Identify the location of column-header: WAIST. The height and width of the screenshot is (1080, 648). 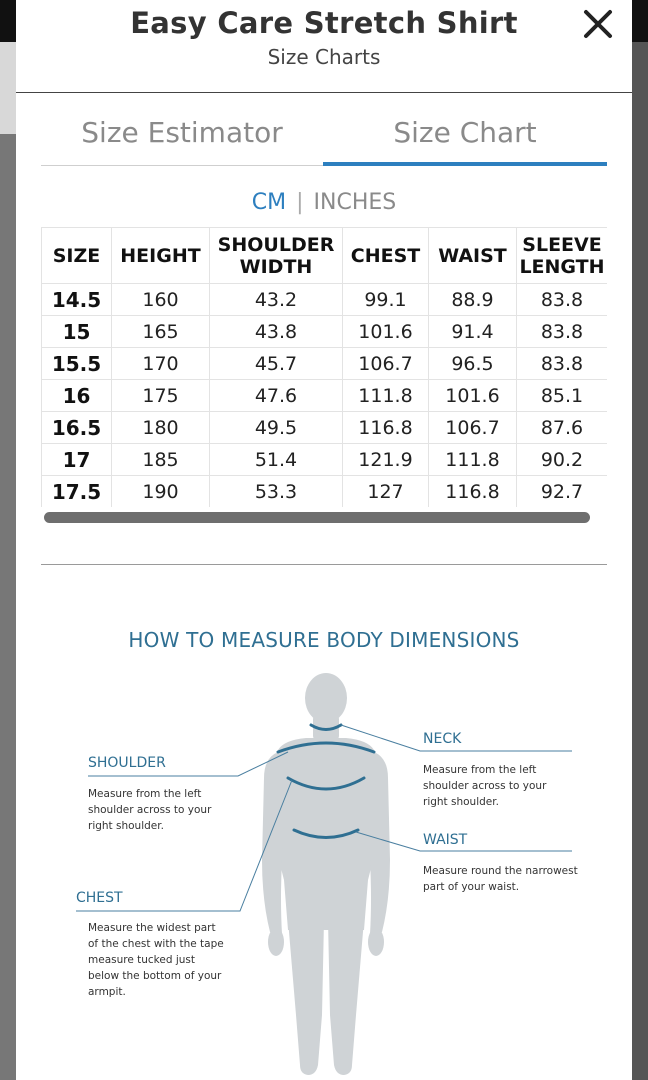
(472, 255).